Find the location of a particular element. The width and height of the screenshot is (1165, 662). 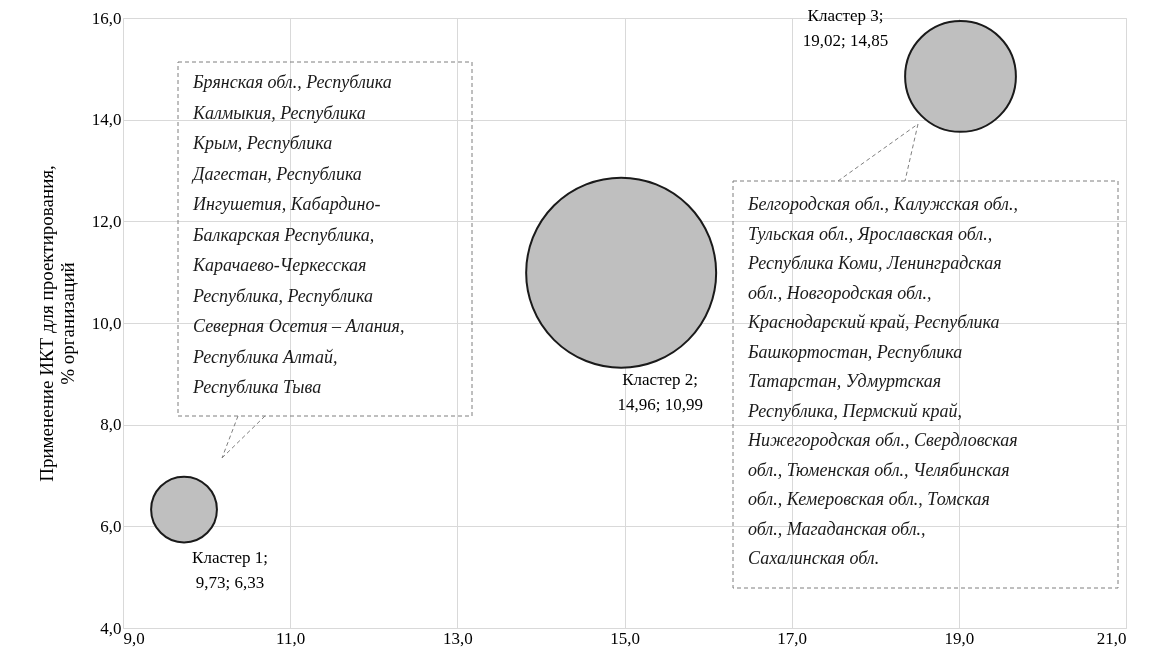

y-tick-label: 14,0 is located at coordinates (106, 120).